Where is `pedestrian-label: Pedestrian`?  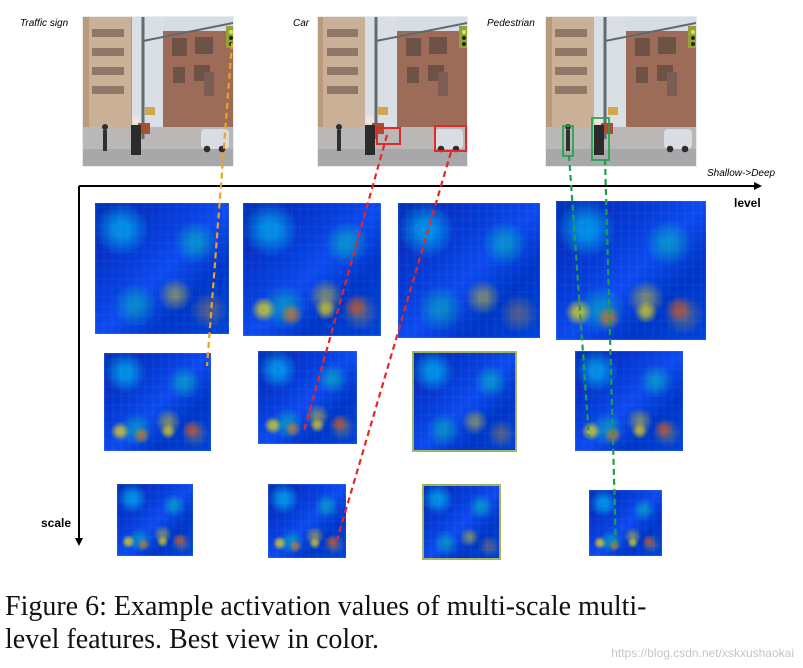
pedestrian-label: Pedestrian is located at coordinates (511, 23).